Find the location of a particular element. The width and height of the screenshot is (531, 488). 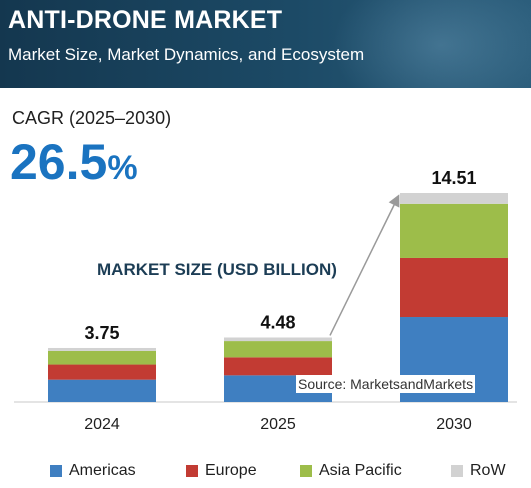

x-tick-label-2025: 2025 is located at coordinates (278, 424).